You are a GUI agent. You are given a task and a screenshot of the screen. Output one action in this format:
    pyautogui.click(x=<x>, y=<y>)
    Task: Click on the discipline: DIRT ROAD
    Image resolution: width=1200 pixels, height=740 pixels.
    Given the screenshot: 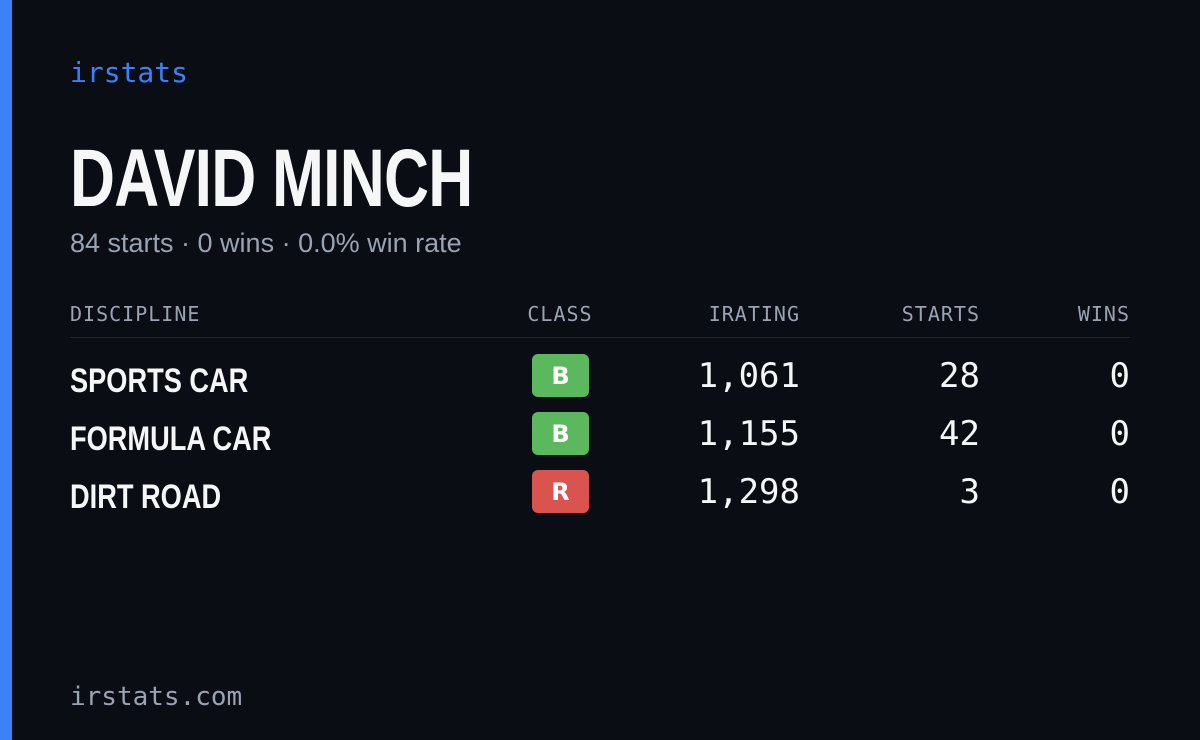 What is the action you would take?
    pyautogui.click(x=146, y=497)
    